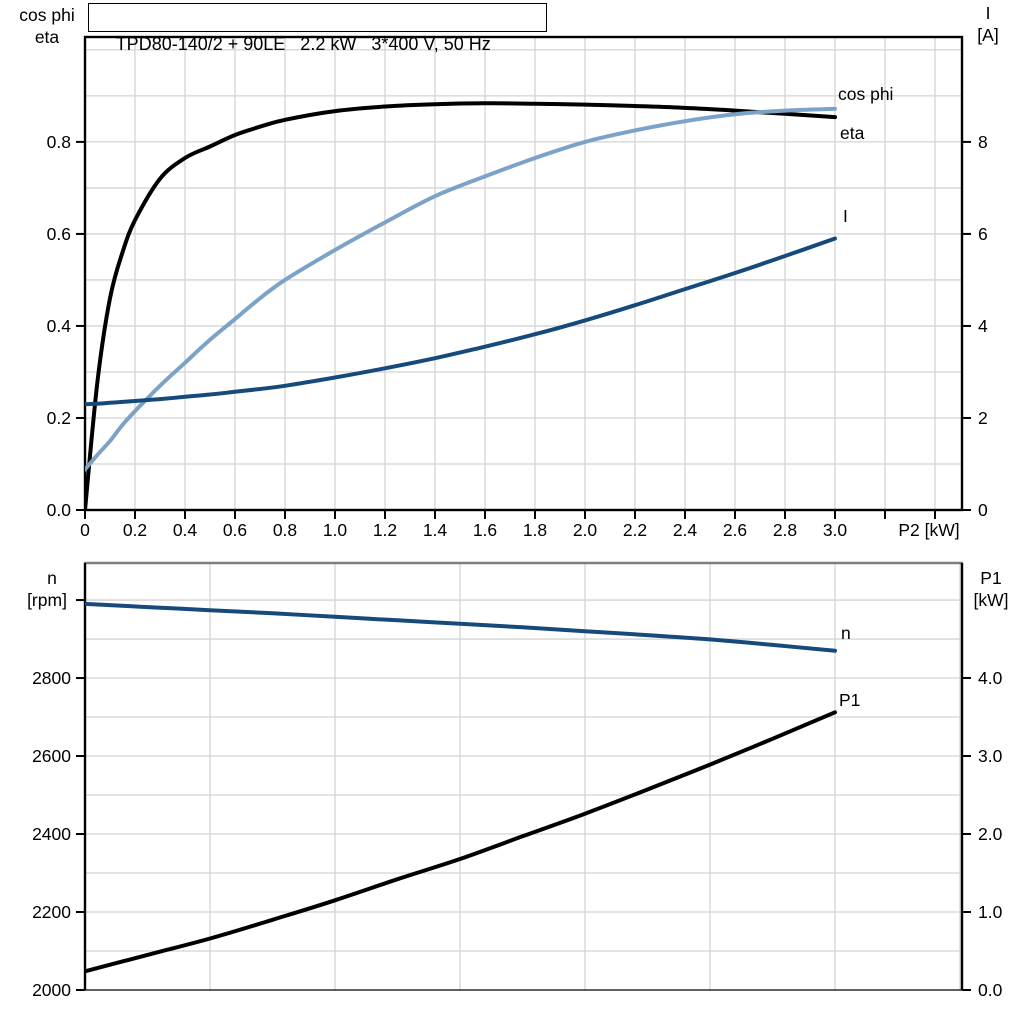 This screenshot has height=1024, width=1024. What do you see at coordinates (990, 578) in the screenshot?
I see `y-right-axis-title: P1` at bounding box center [990, 578].